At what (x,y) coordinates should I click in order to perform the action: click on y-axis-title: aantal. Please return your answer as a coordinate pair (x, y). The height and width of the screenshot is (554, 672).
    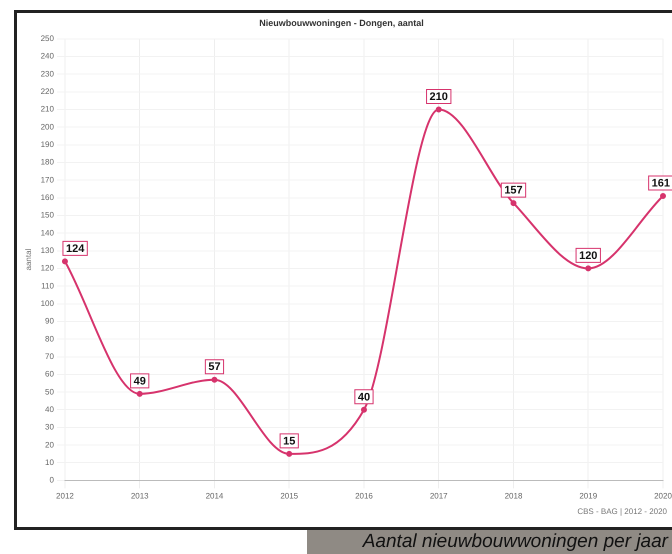
    Looking at the image, I should click on (29, 259).